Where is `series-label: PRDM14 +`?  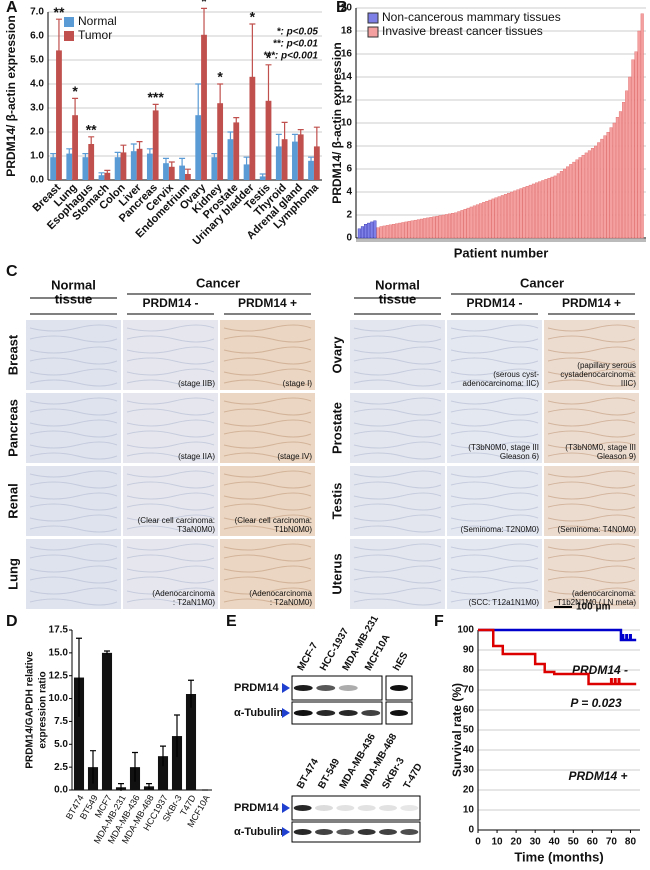 series-label: PRDM14 + is located at coordinates (597, 776).